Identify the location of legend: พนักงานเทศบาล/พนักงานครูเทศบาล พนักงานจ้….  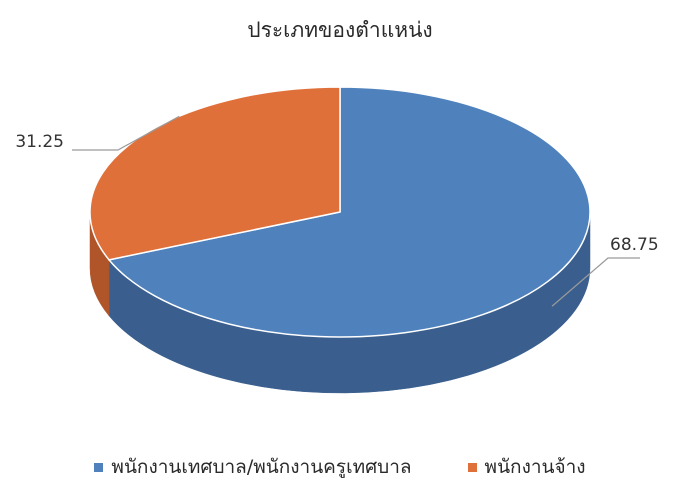
(340, 467).